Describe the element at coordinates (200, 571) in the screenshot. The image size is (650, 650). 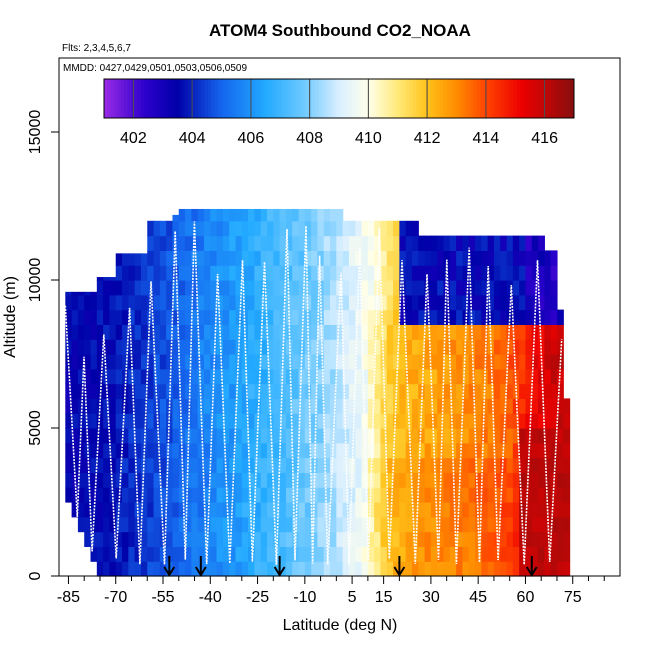
I see `arrow-head` at that location.